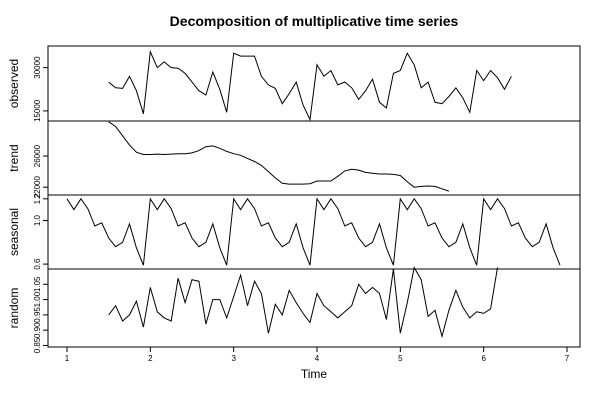 The height and width of the screenshot is (400, 599). Describe the element at coordinates (317, 358) in the screenshot. I see `x-tick-label: 4` at that location.